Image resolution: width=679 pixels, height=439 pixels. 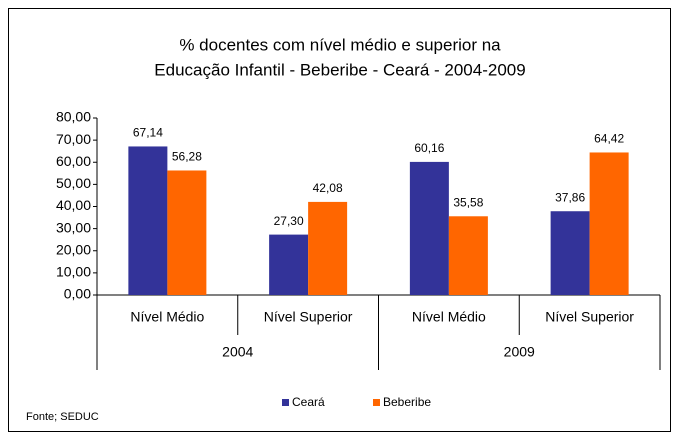 I want to click on y-tick-label: 60,00, so click(x=73, y=161).